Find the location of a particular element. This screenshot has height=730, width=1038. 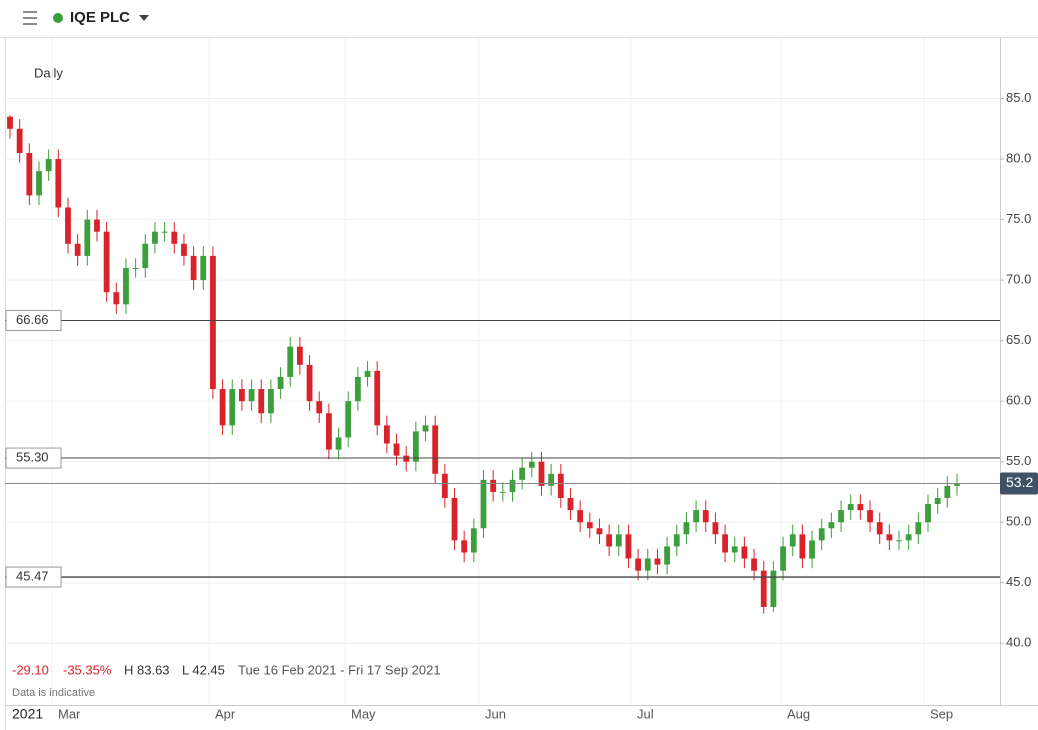

x-tick-label: May is located at coordinates (363, 713).